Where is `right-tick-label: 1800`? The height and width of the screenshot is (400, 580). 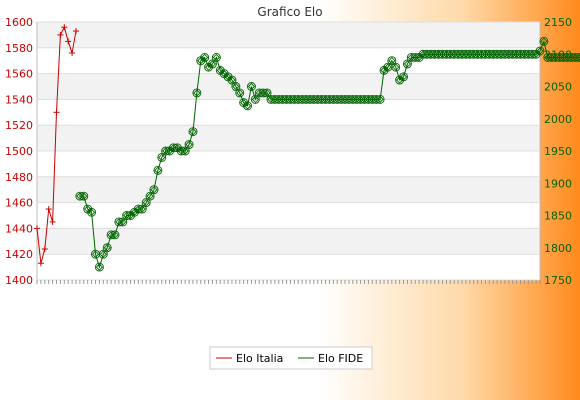 right-tick-label: 1800 is located at coordinates (558, 248).